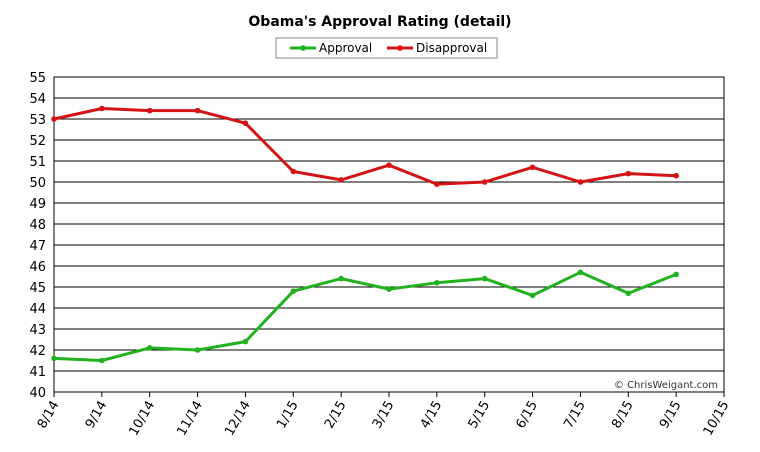 This screenshot has width=760, height=452. What do you see at coordinates (345, 48) in the screenshot?
I see `legend-approval-label: Approval` at bounding box center [345, 48].